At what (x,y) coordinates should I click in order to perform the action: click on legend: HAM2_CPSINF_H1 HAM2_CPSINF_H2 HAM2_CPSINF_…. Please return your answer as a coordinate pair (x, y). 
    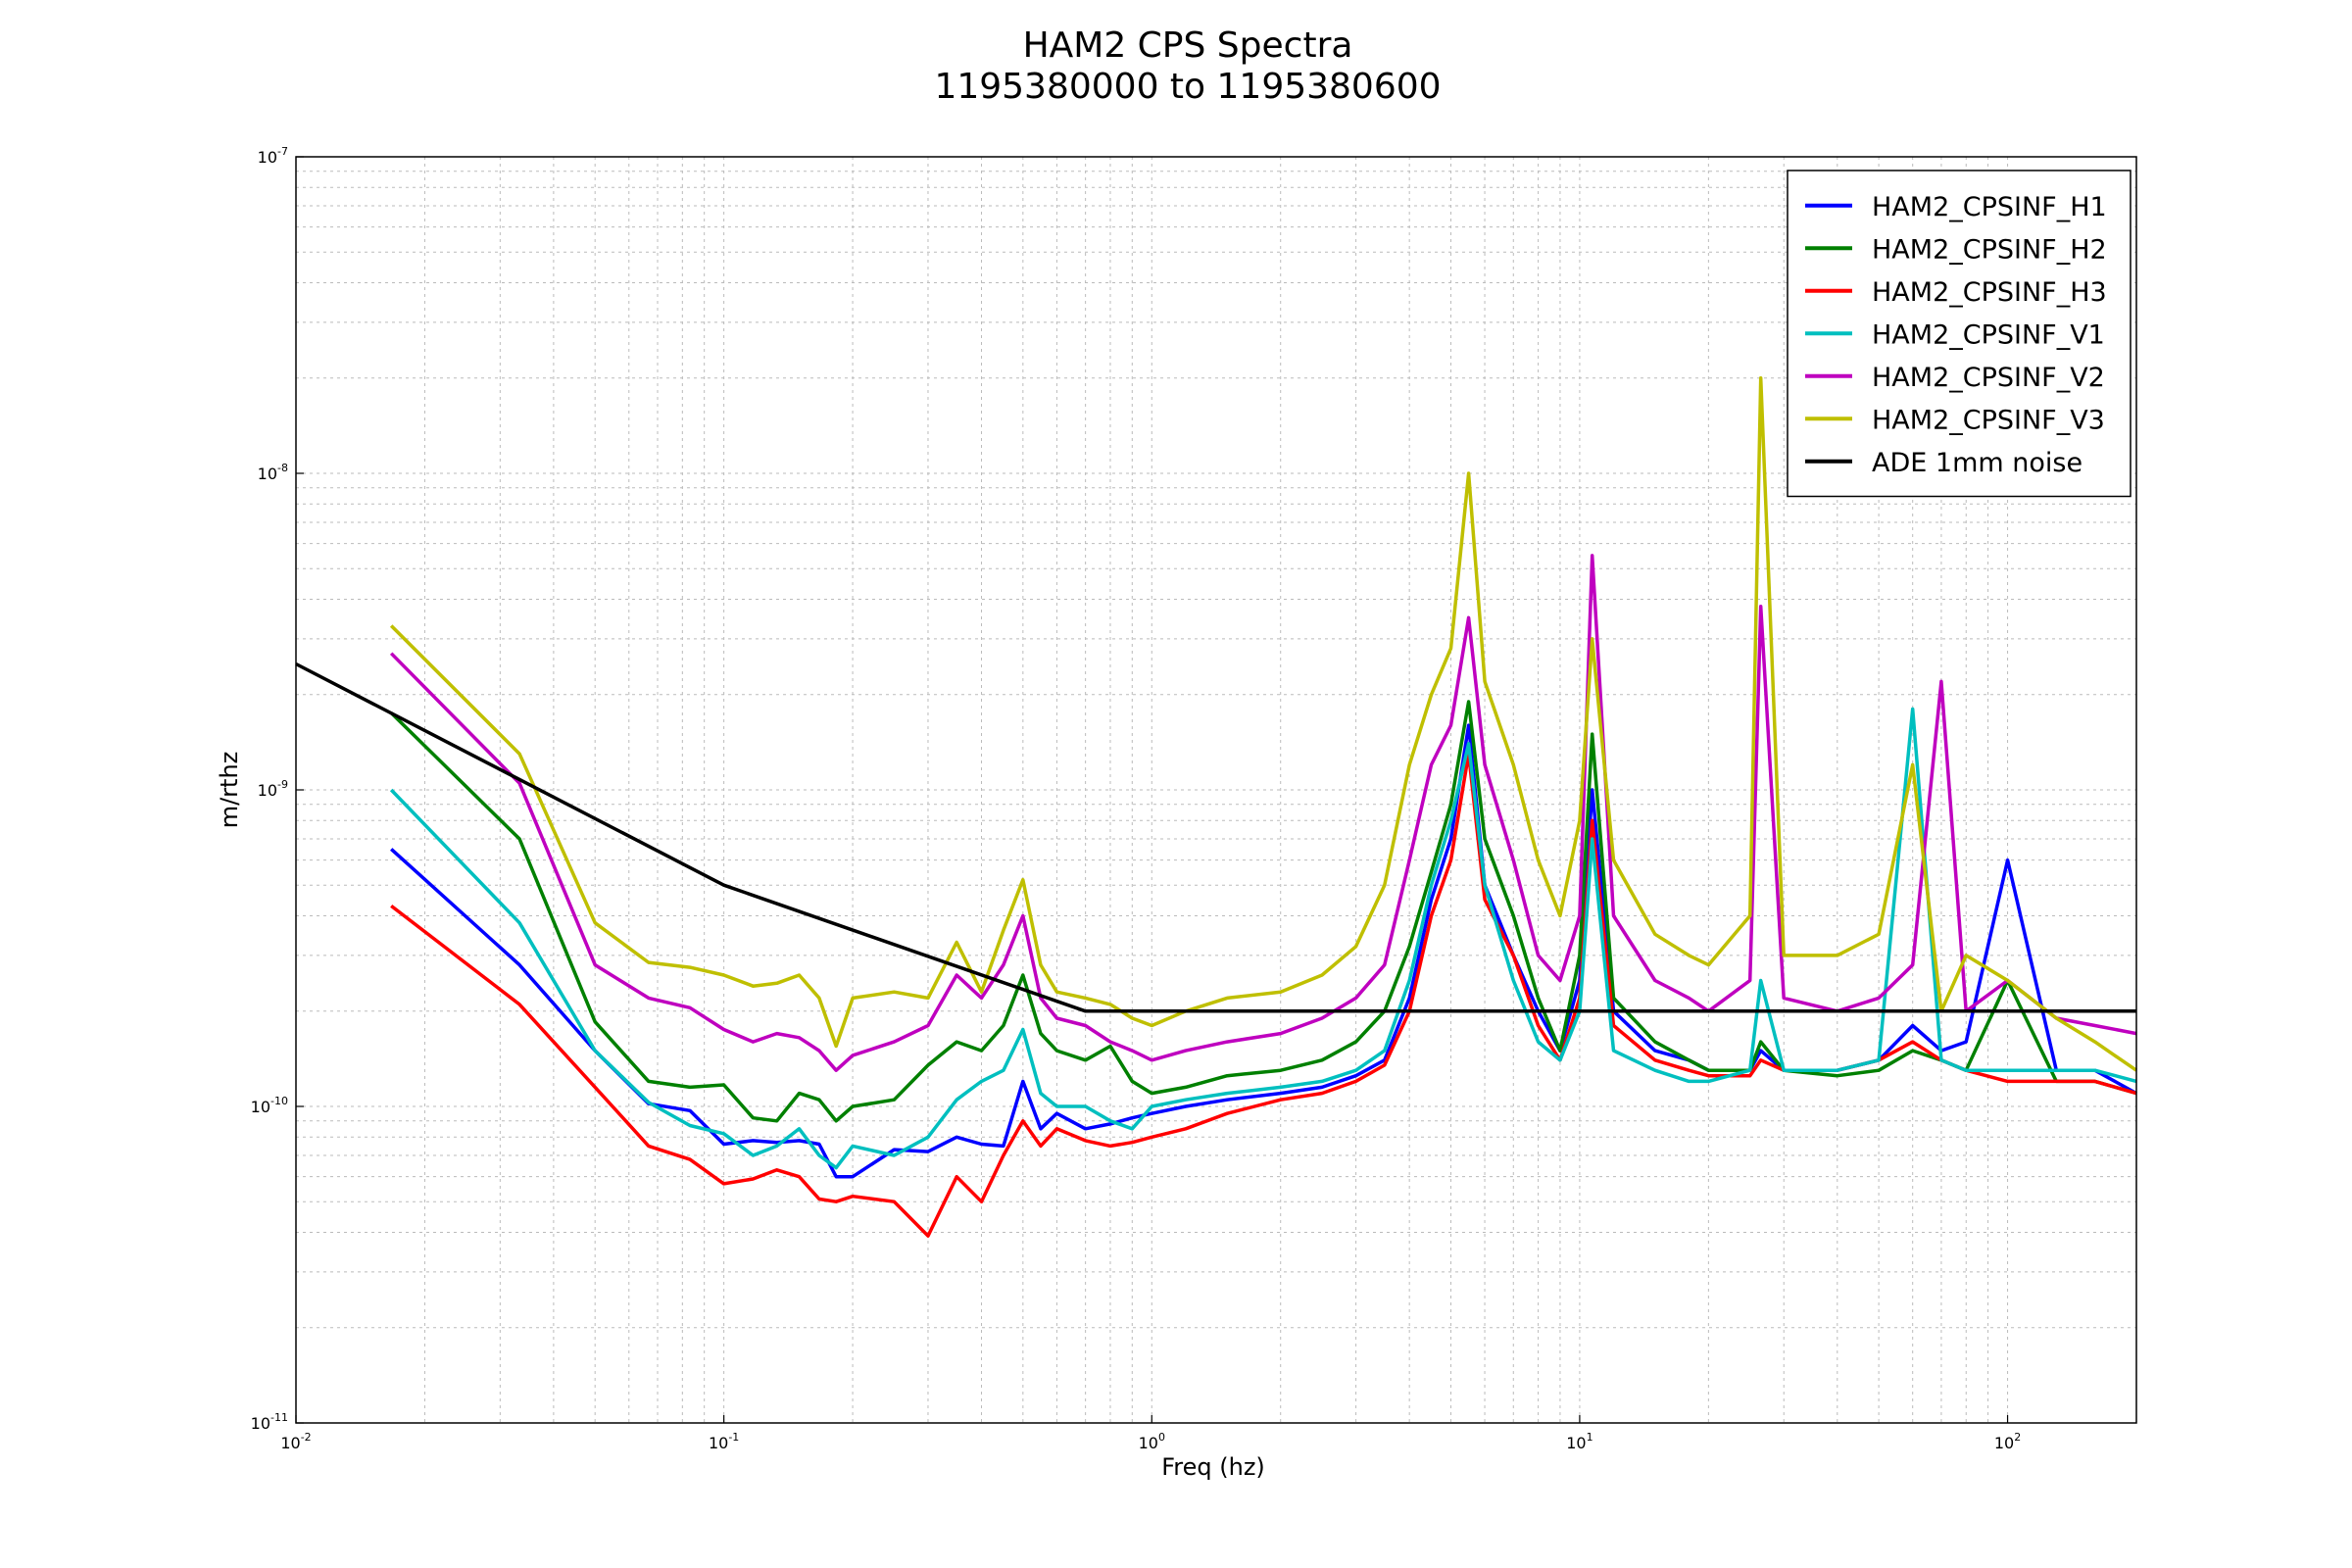
    Looking at the image, I should click on (1959, 334).